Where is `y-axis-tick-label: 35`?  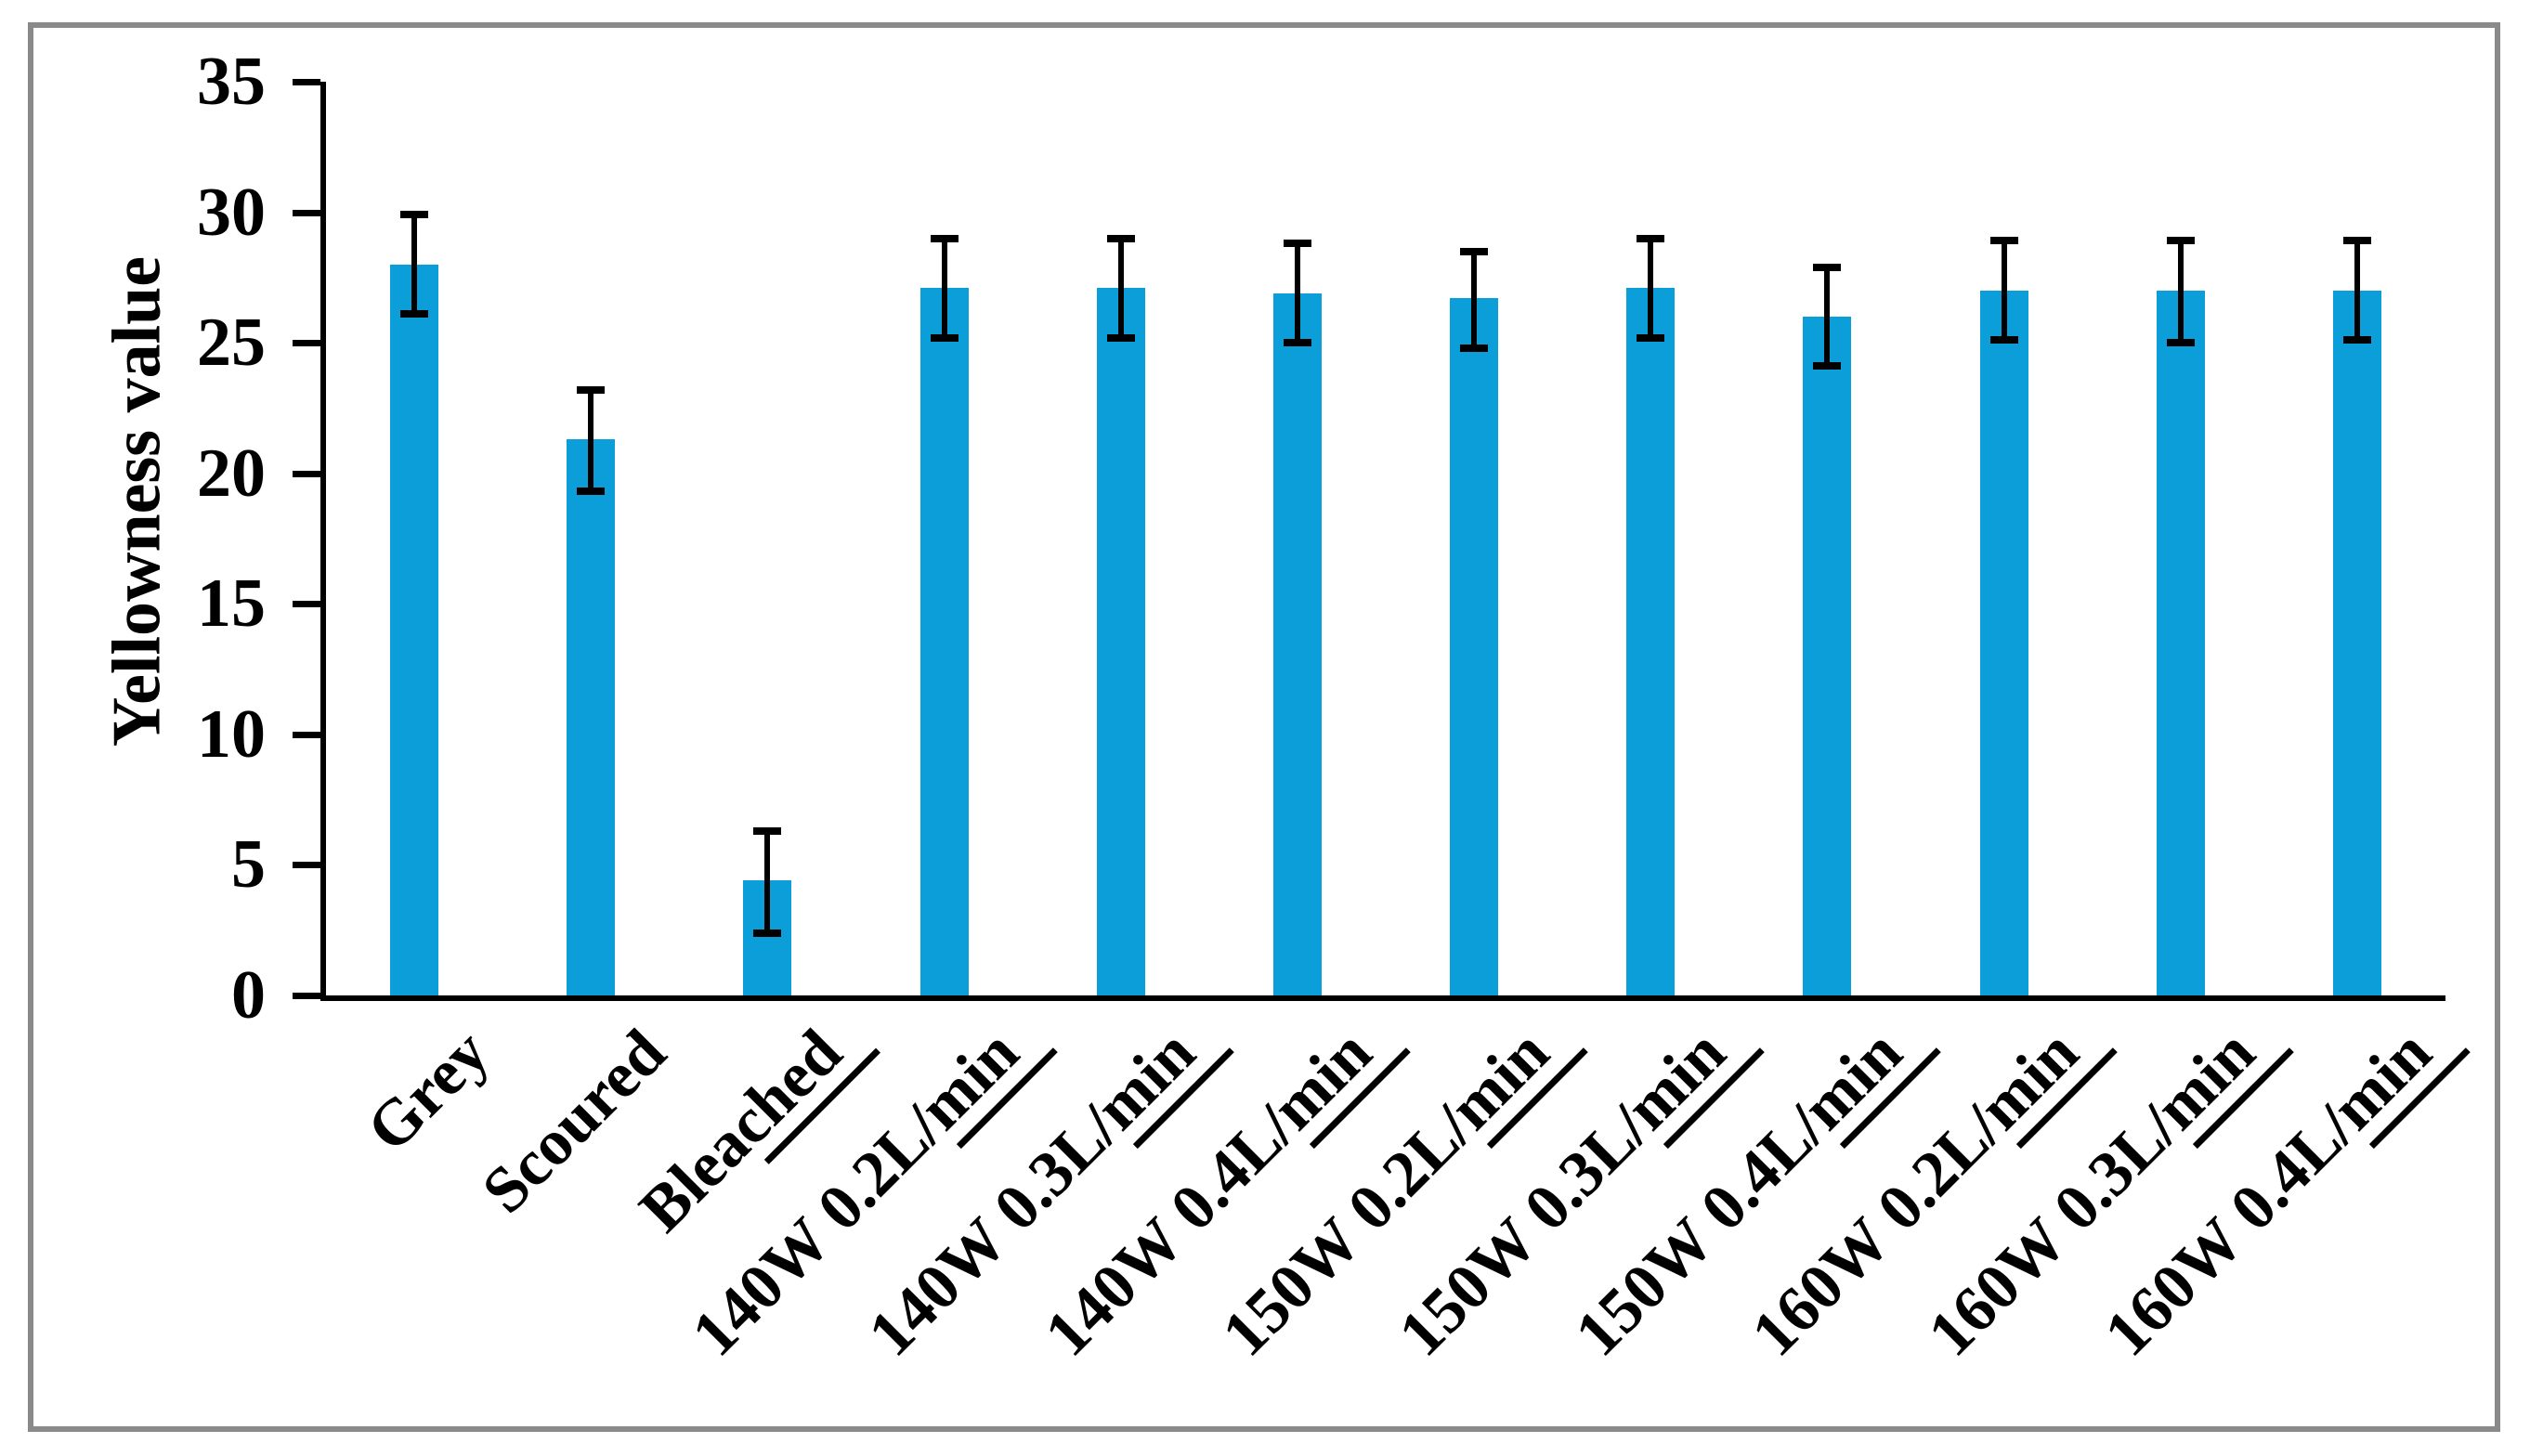 y-axis-tick-label: 35 is located at coordinates (231, 82).